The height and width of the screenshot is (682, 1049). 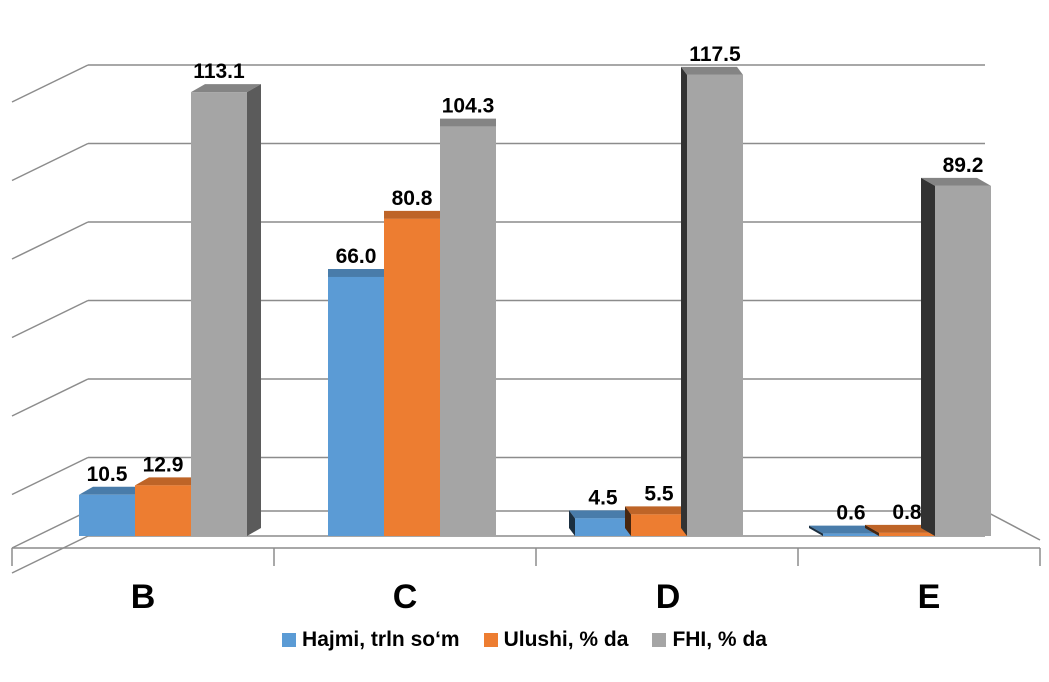 What do you see at coordinates (850, 513) in the screenshot?
I see `data-label: 0.6` at bounding box center [850, 513].